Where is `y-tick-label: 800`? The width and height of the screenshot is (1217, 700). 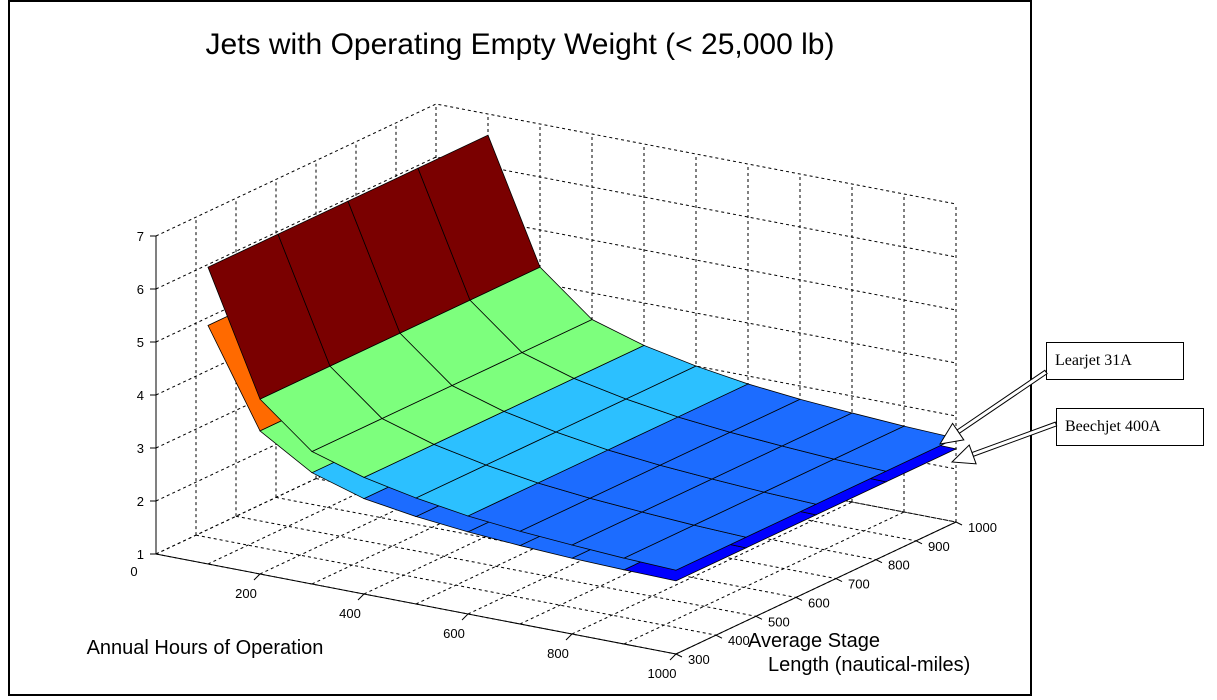 y-tick-label: 800 is located at coordinates (899, 565).